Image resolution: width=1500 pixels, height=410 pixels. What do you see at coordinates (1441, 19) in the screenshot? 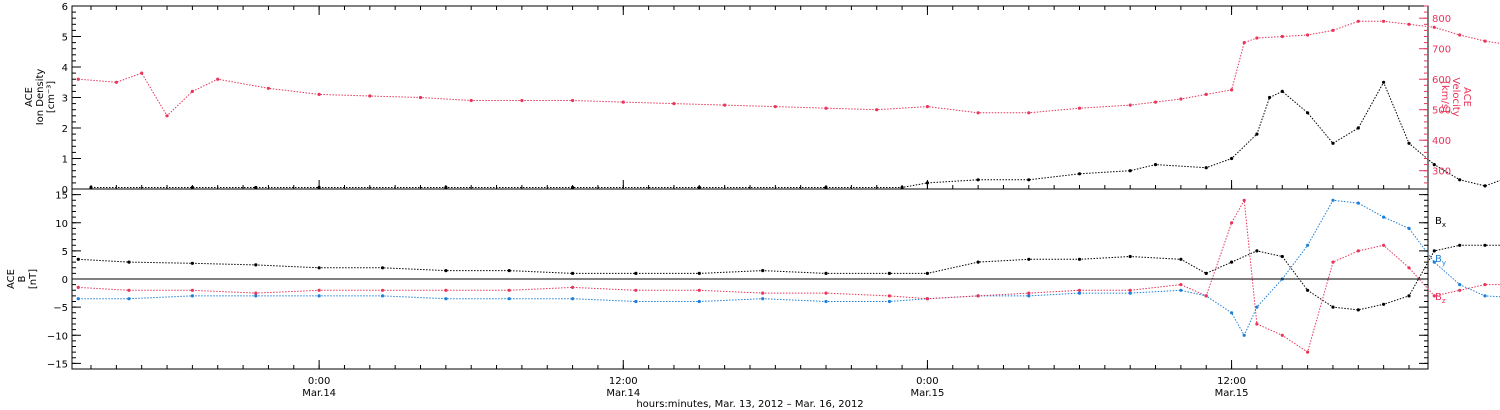
I see `velocity-tick-label: 800` at bounding box center [1441, 19].